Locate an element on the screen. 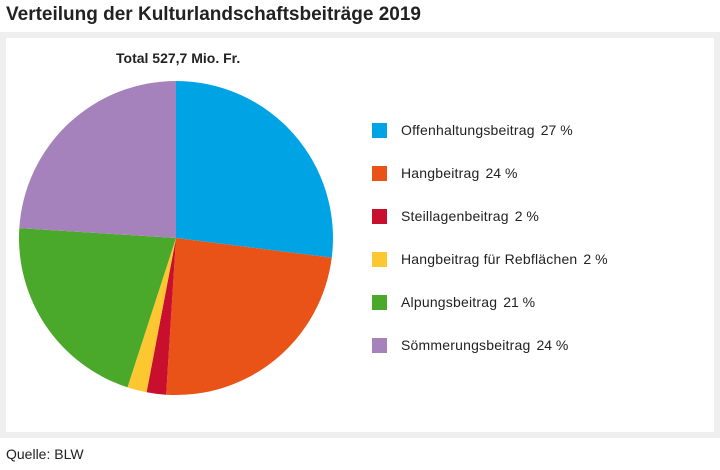 This screenshot has width=720, height=470. chart-subtitle: Total 527,7 Mio. Fr. is located at coordinates (178, 58).